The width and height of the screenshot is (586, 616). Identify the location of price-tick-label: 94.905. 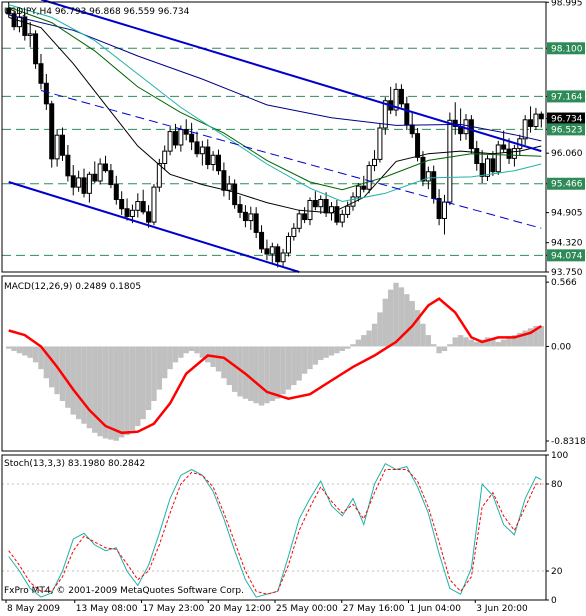
(567, 214).